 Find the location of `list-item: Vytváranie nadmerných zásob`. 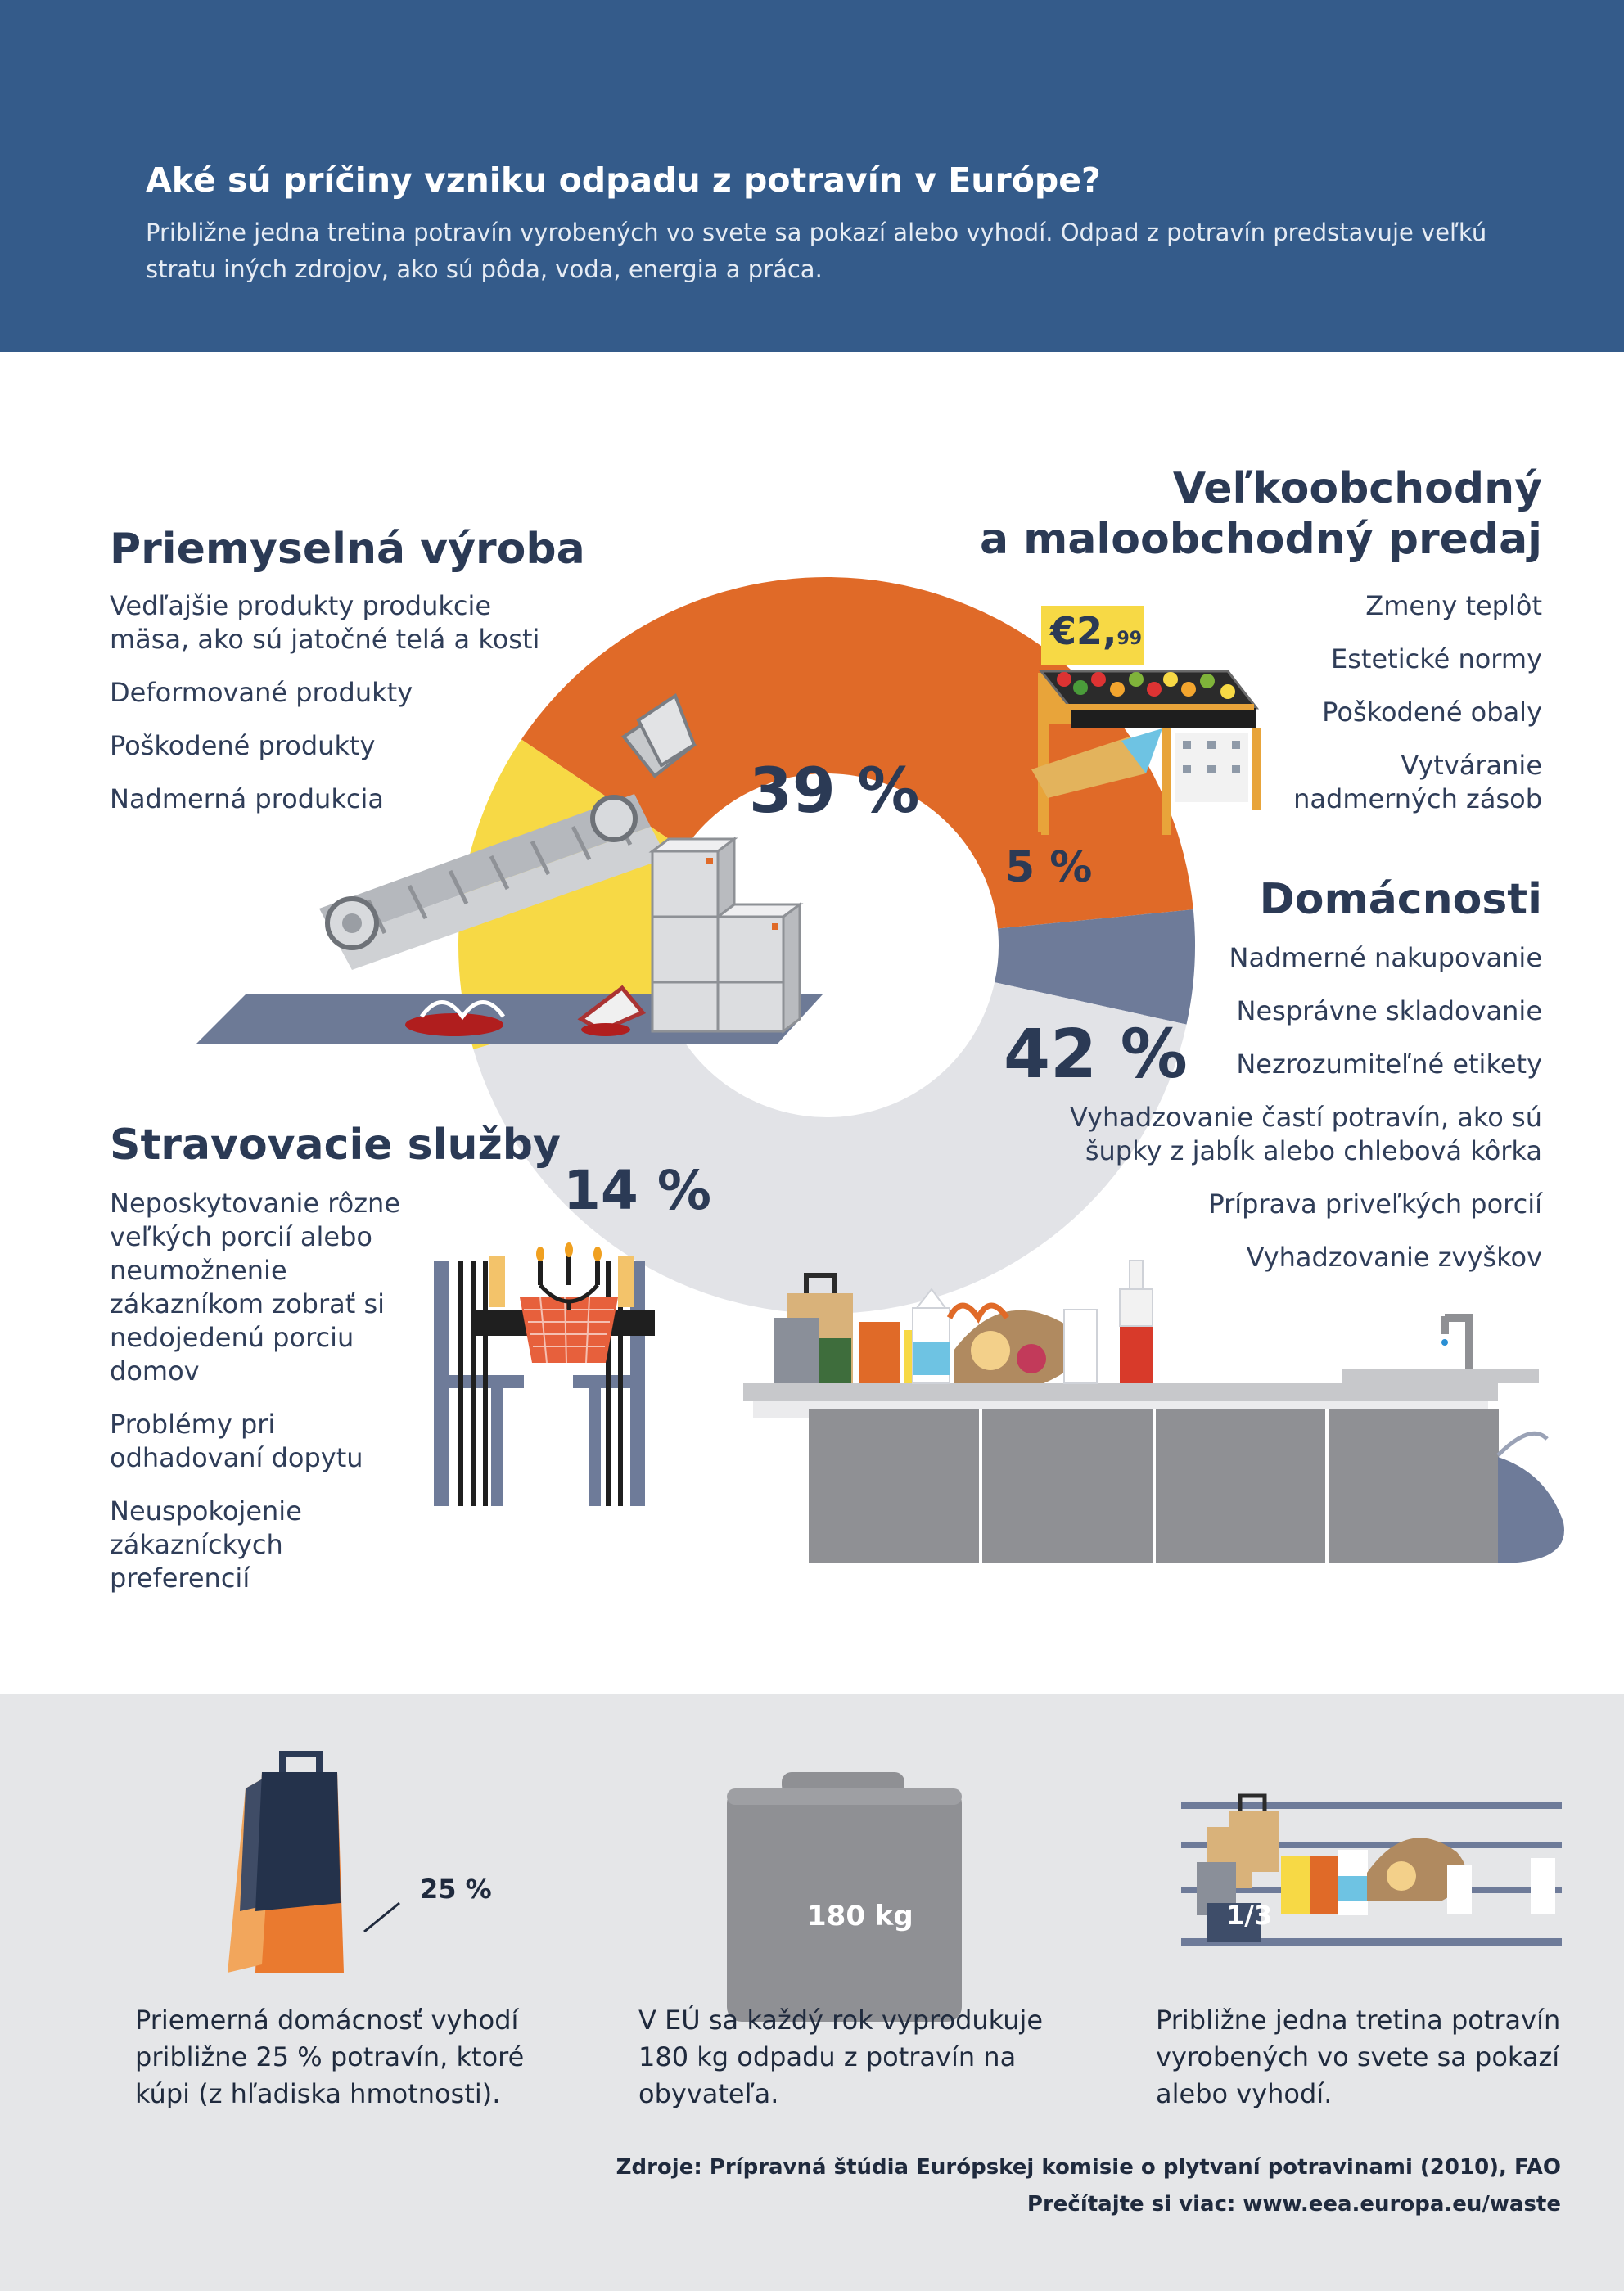

list-item: Vytváranie nadmerných zásob is located at coordinates (1418, 782).